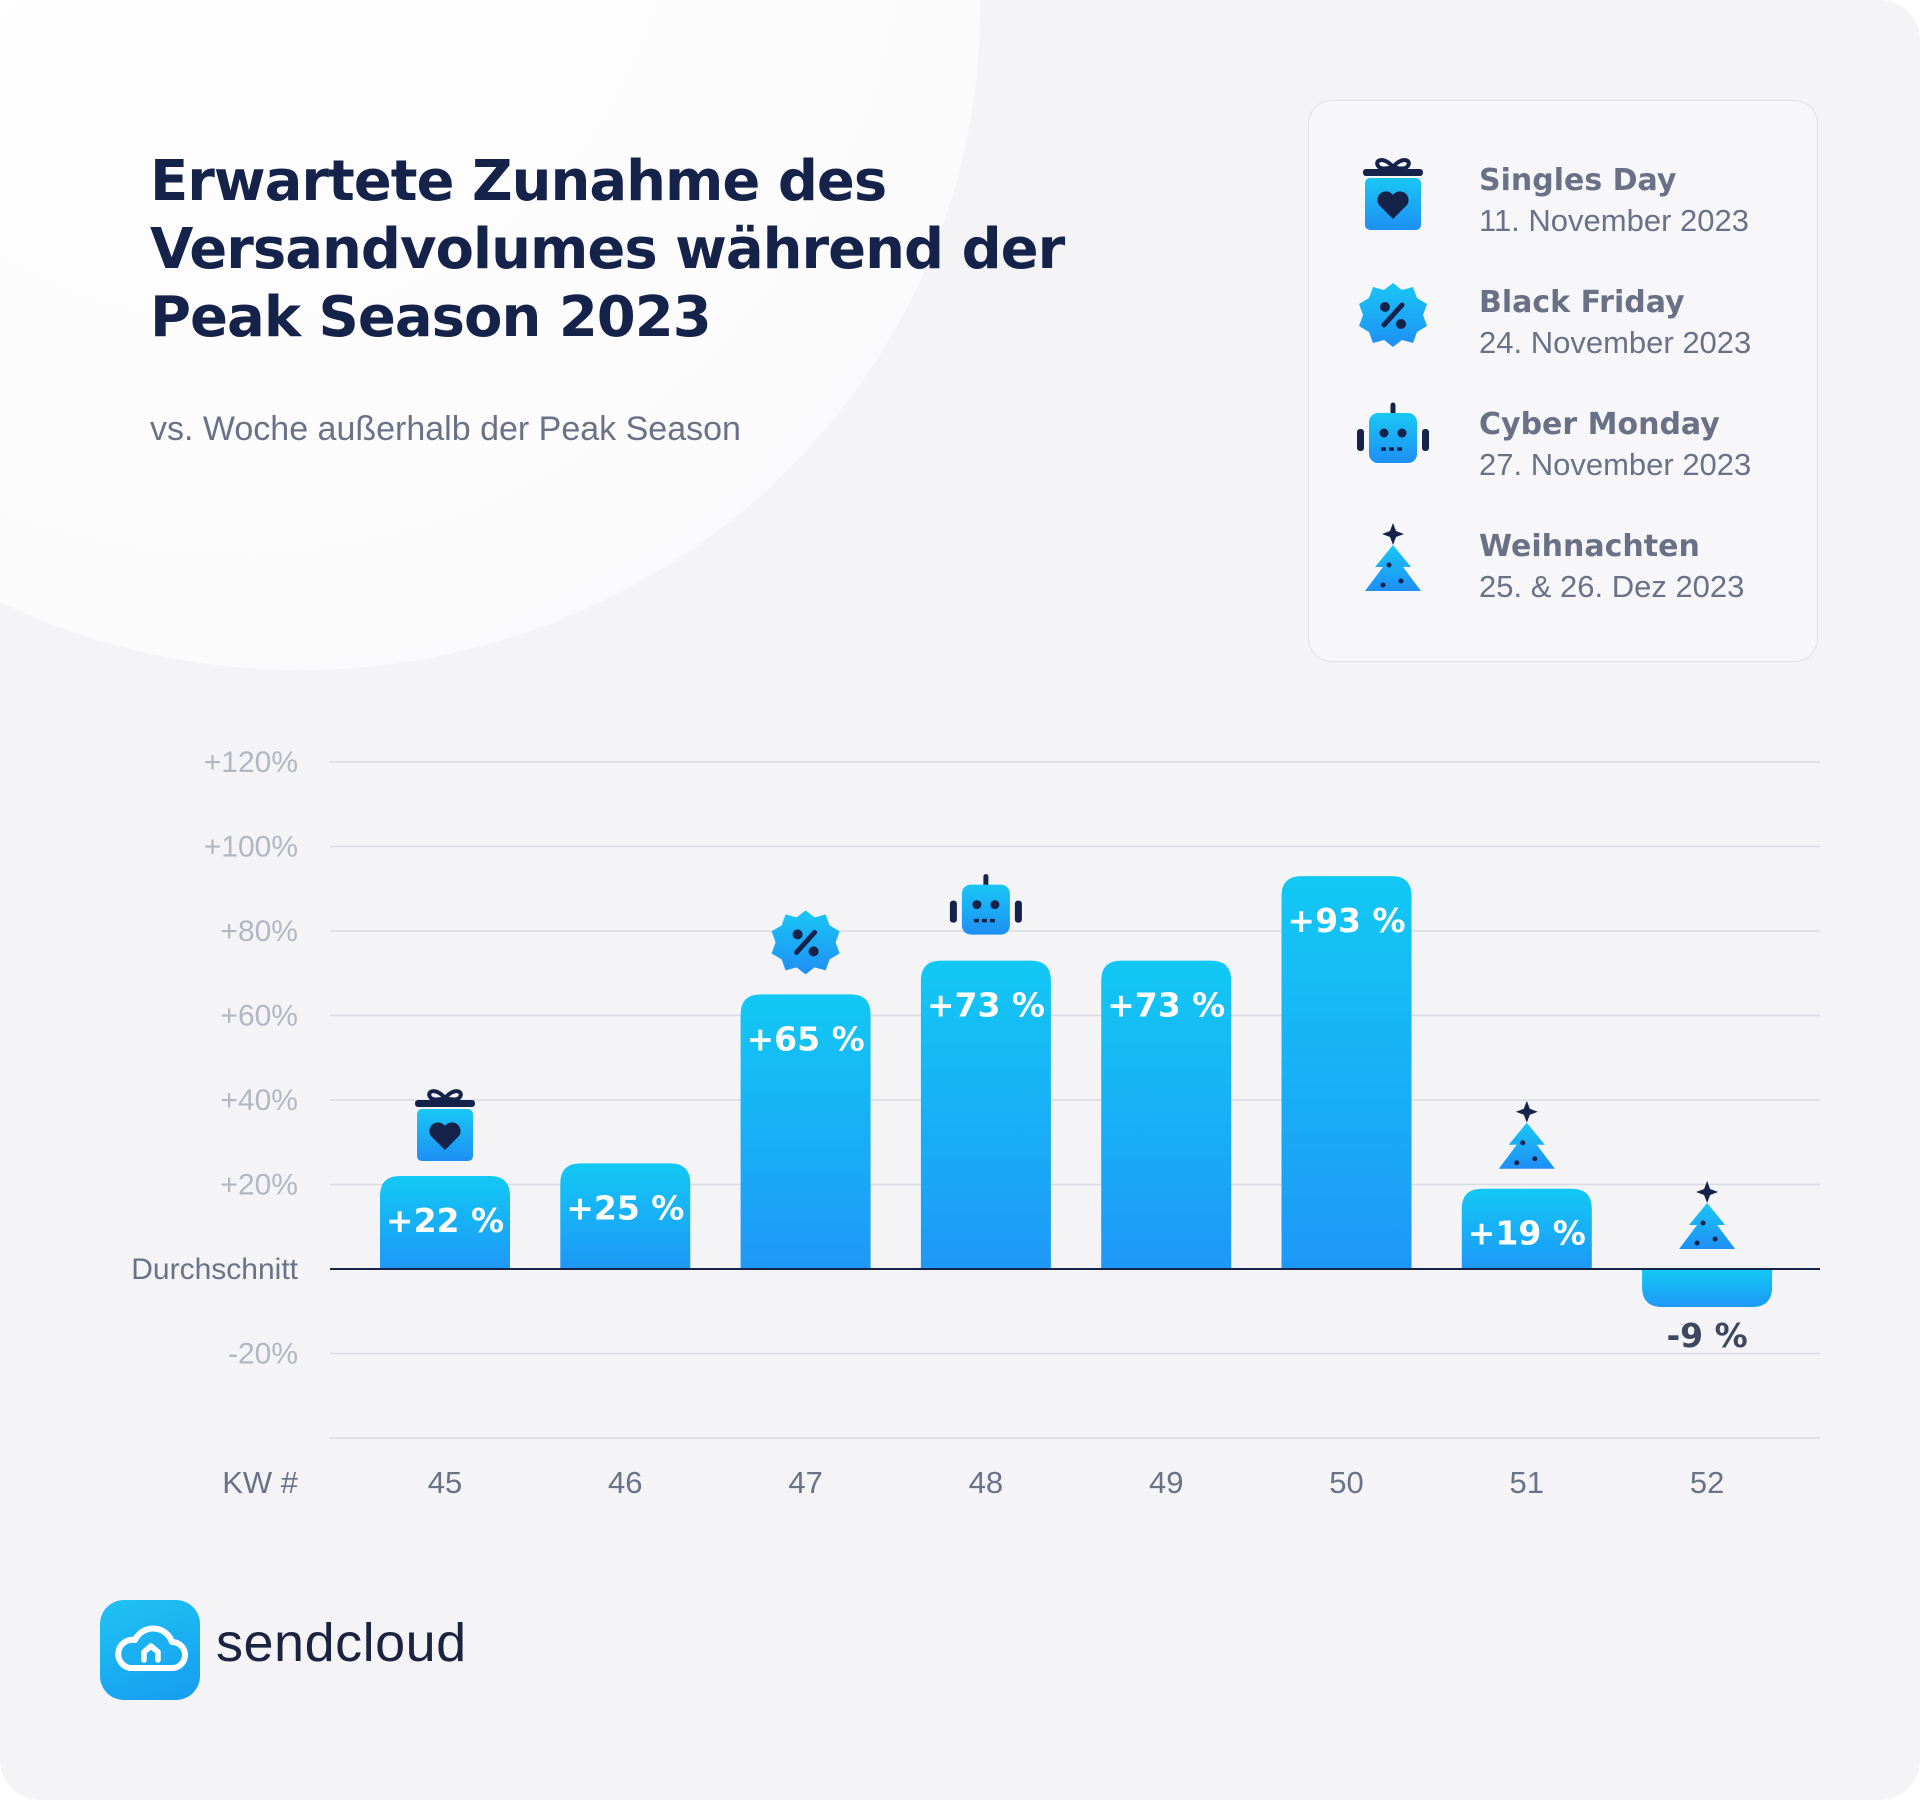 This screenshot has width=1920, height=1800. Describe the element at coordinates (251, 762) in the screenshot. I see `y-tick-label: +120%` at that location.